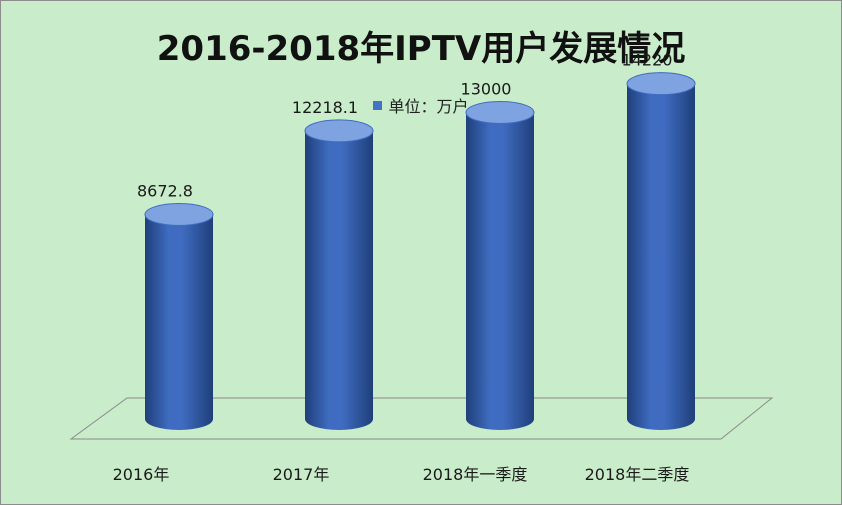 This screenshot has width=842, height=505. I want to click on data-label: 13000, so click(486, 88).